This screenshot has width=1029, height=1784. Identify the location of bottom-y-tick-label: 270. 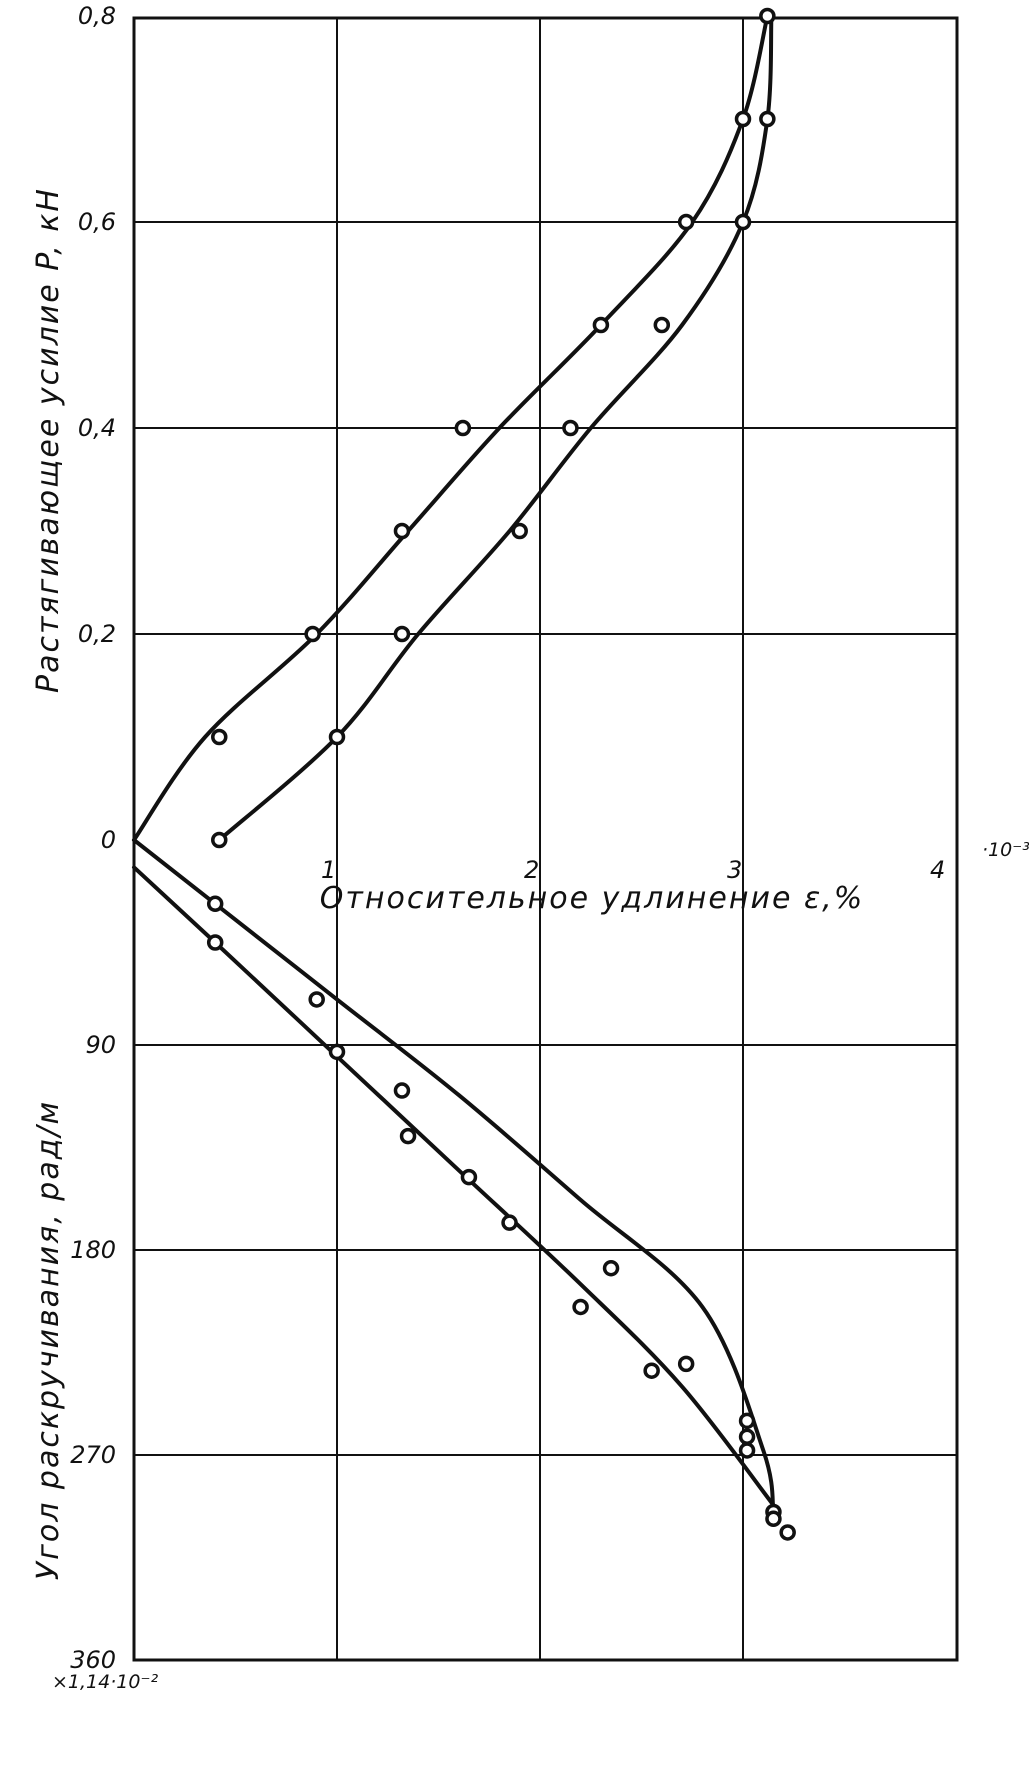
(93, 1455).